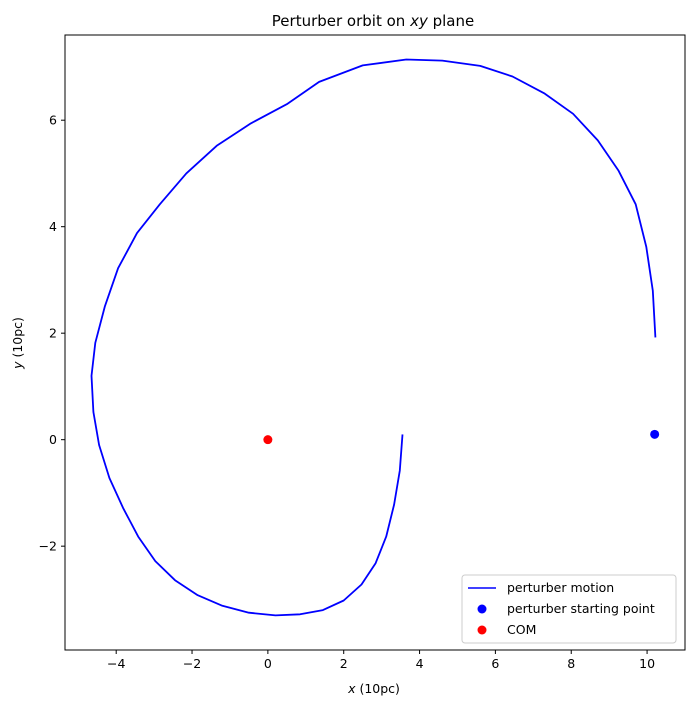 The height and width of the screenshot is (707, 693). I want to click on x-tick-label: 10, so click(647, 663).